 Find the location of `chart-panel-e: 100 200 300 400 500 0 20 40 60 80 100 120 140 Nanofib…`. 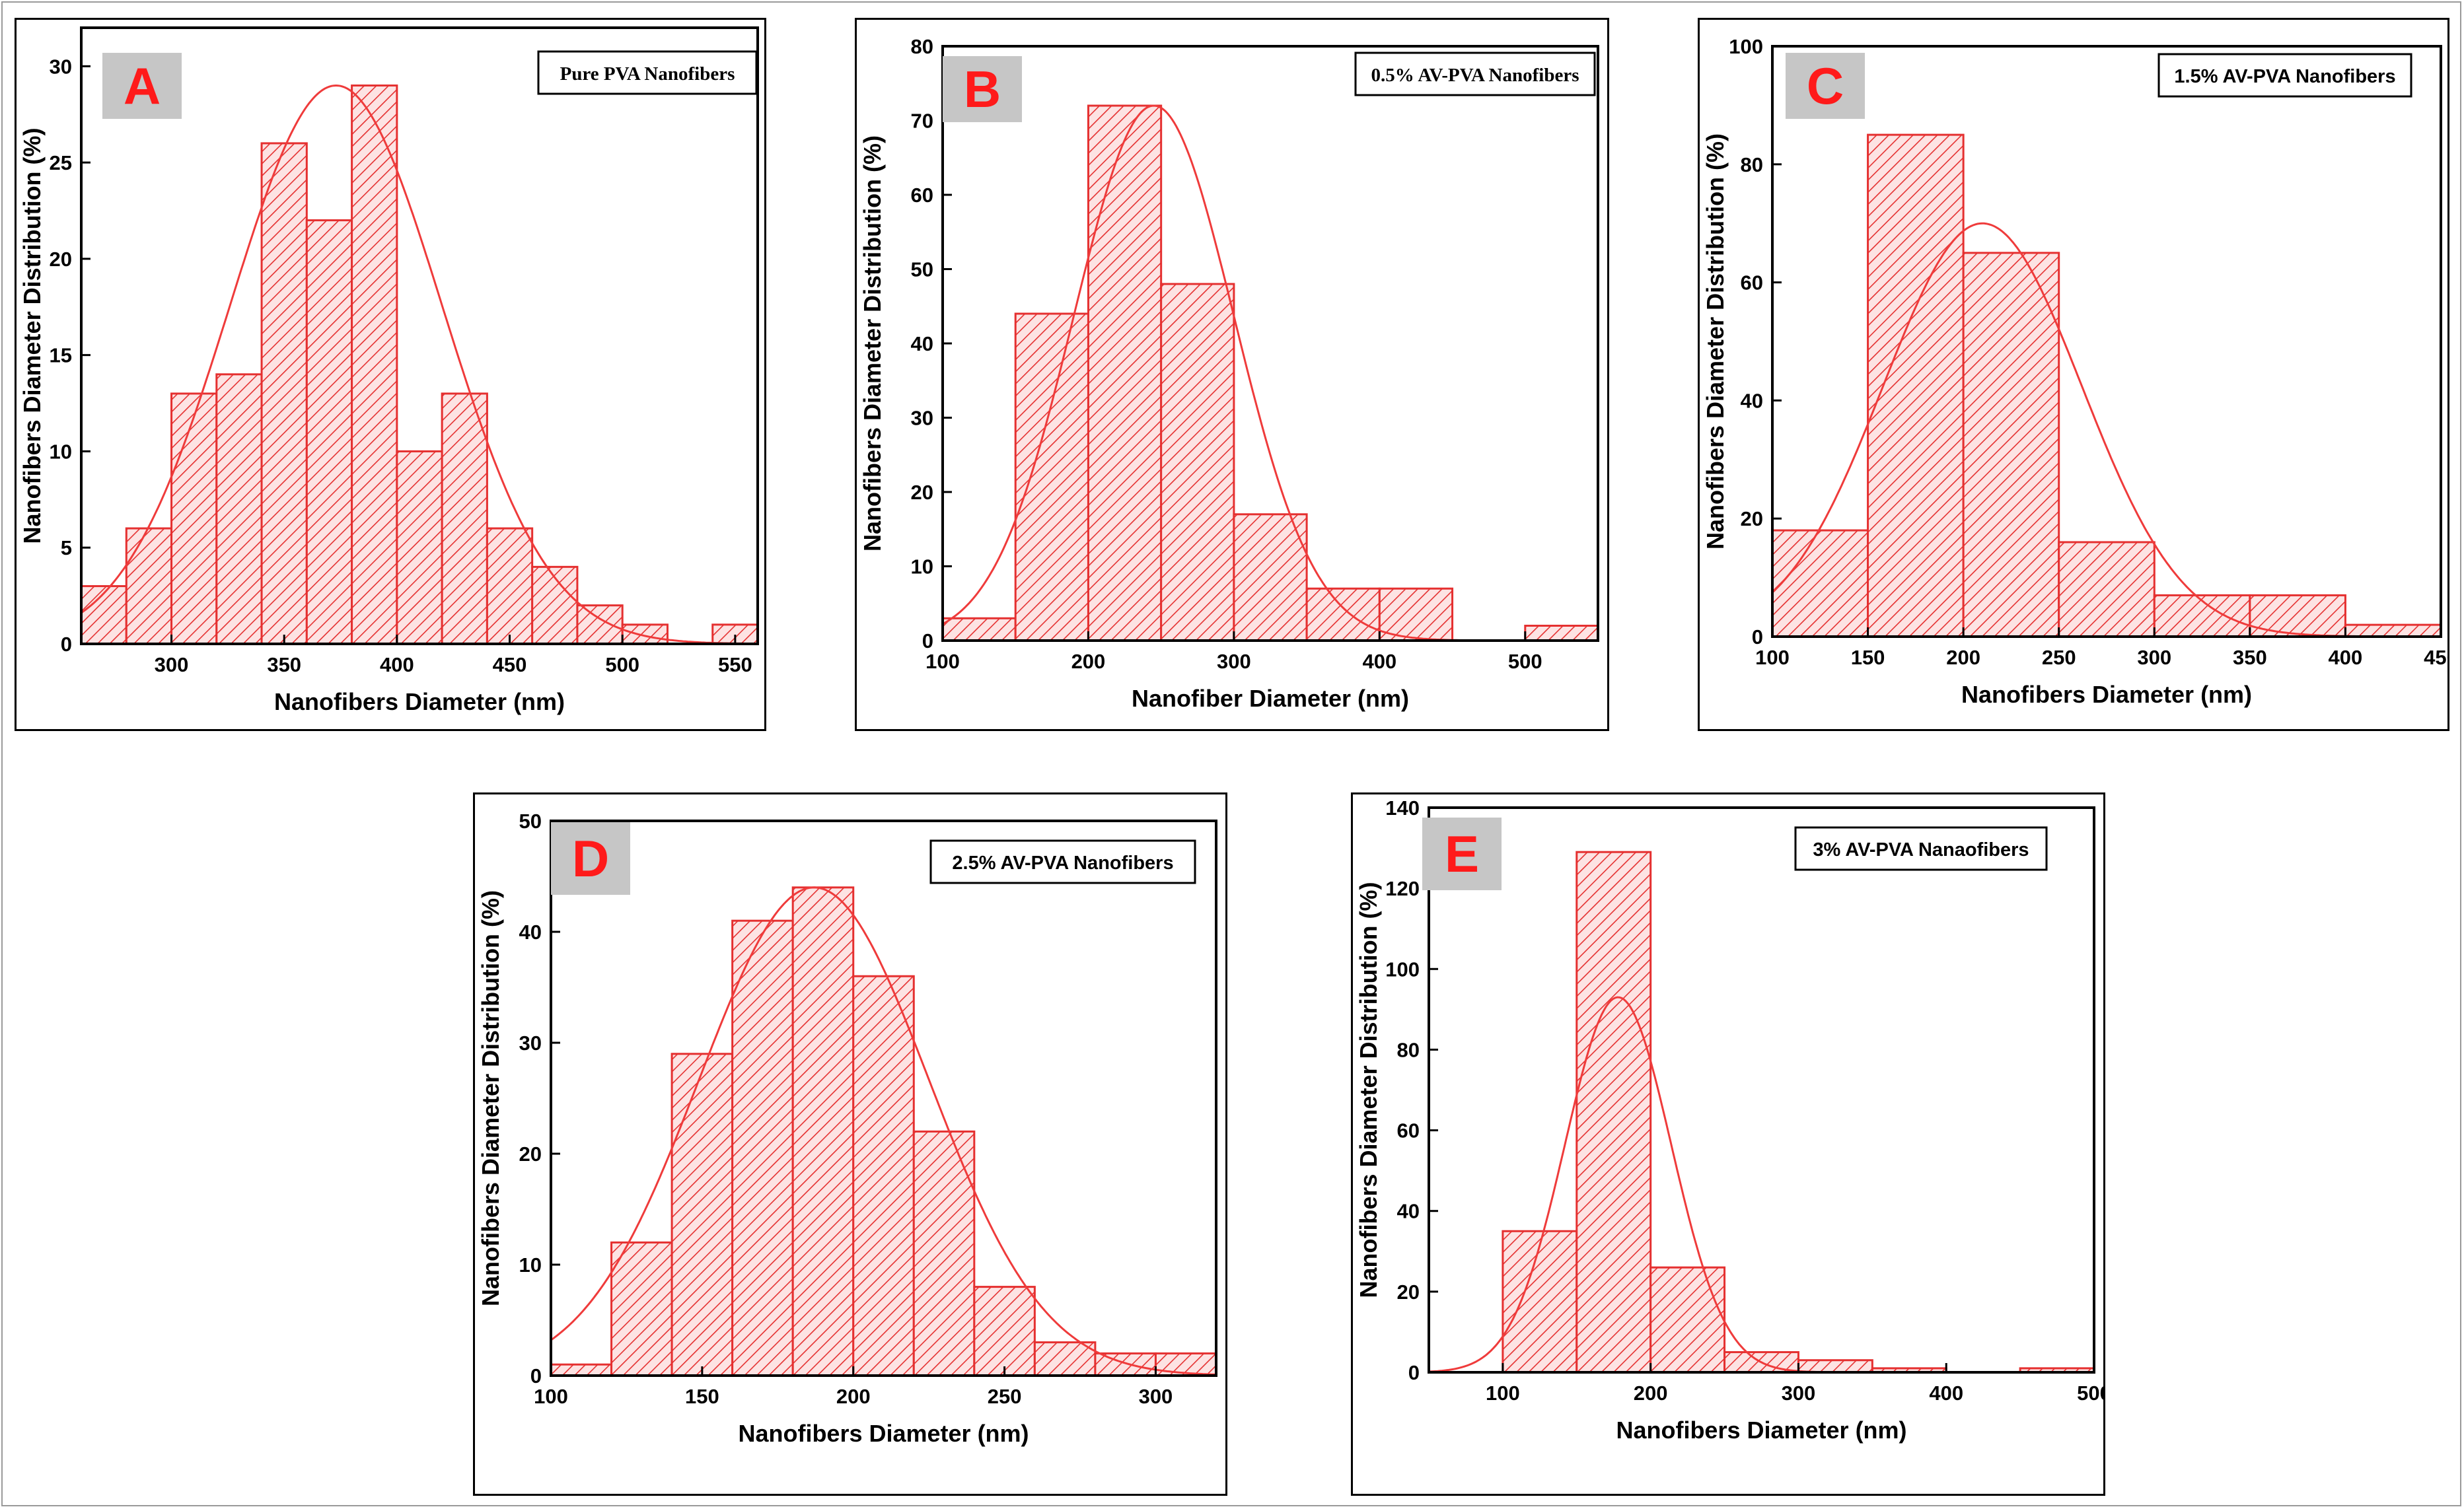

chart-panel-e: 100 200 300 400 500 0 20 40 60 80 100 120 140 Nanofib… is located at coordinates (1728, 1144).